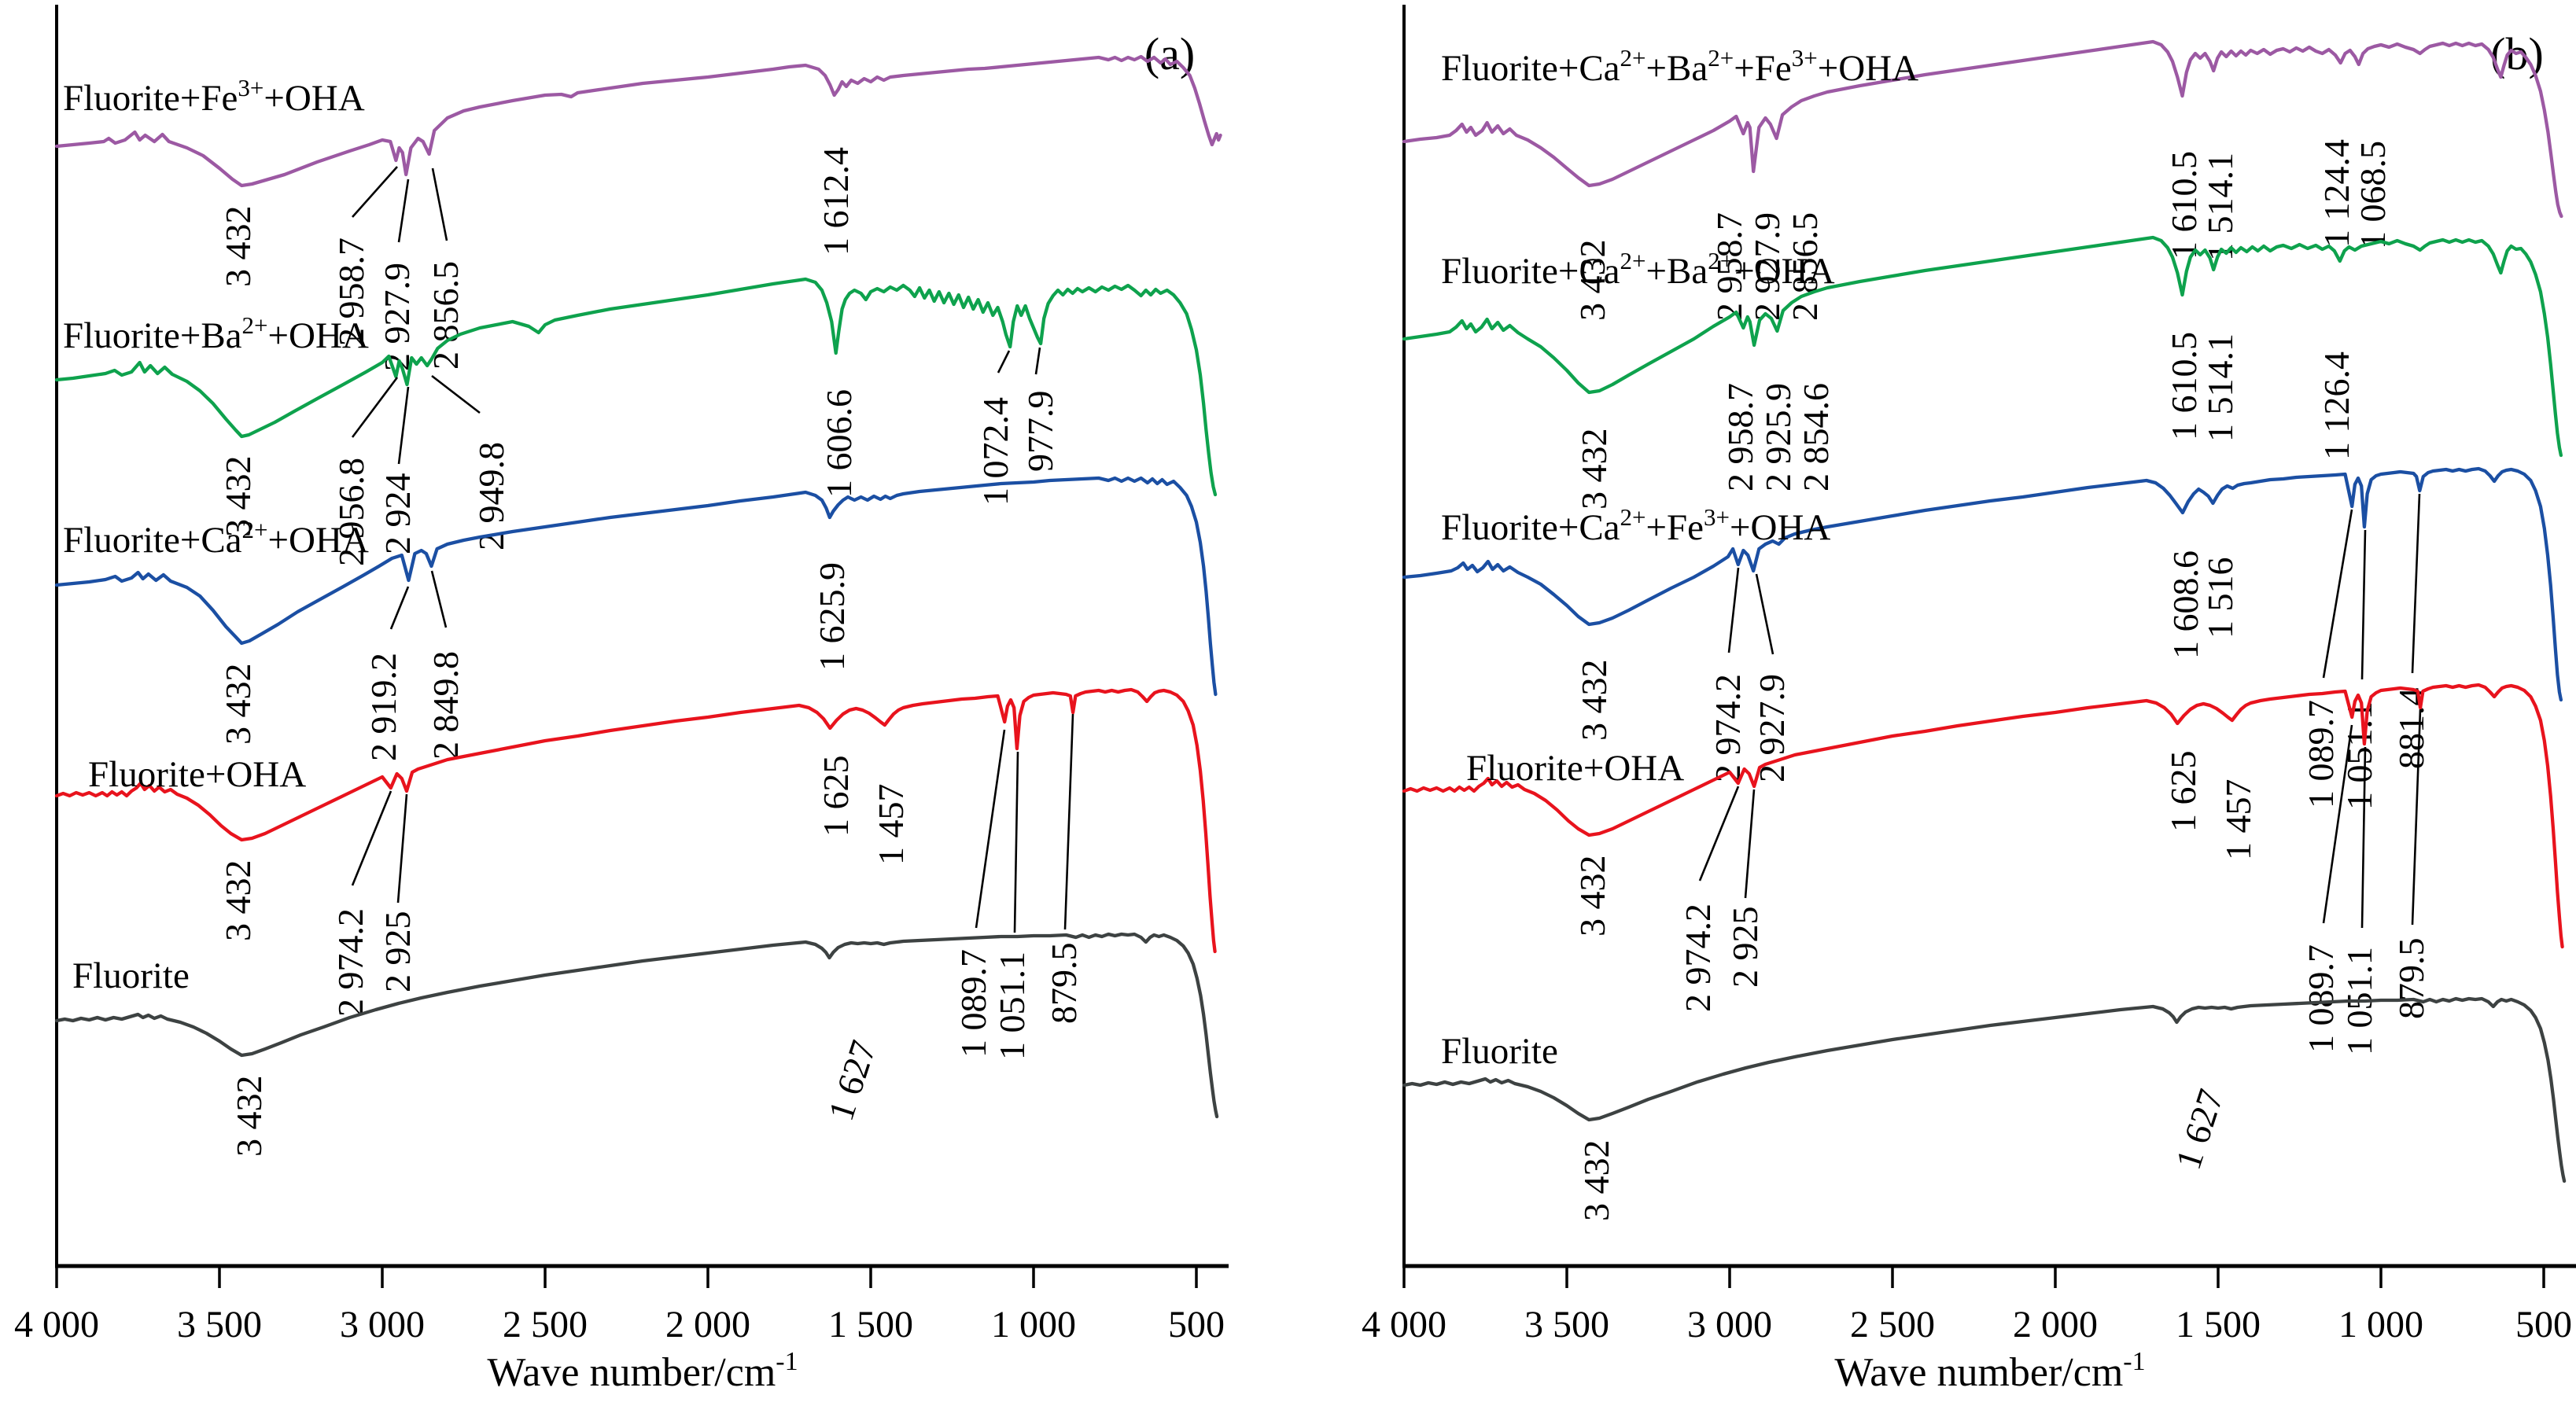 Image resolution: width=2576 pixels, height=1406 pixels. What do you see at coordinates (2336, 406) in the screenshot?
I see `peak-annotation: 1 126.4` at bounding box center [2336, 406].